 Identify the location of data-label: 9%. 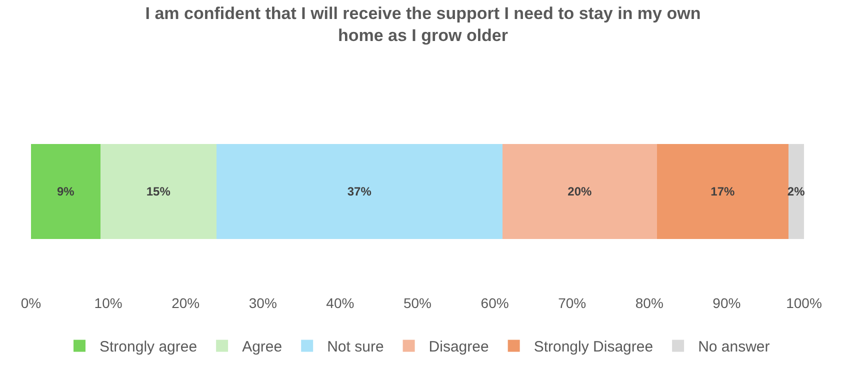
(65, 191).